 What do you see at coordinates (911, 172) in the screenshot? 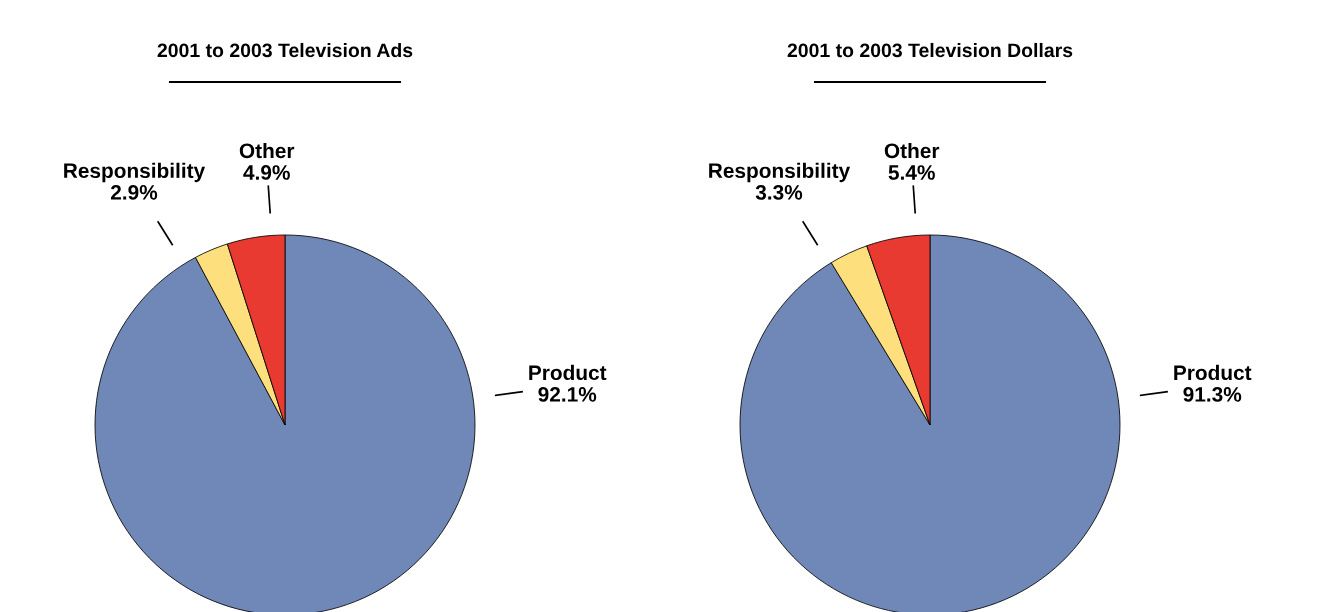
I see `data-label: 5.4%` at bounding box center [911, 172].